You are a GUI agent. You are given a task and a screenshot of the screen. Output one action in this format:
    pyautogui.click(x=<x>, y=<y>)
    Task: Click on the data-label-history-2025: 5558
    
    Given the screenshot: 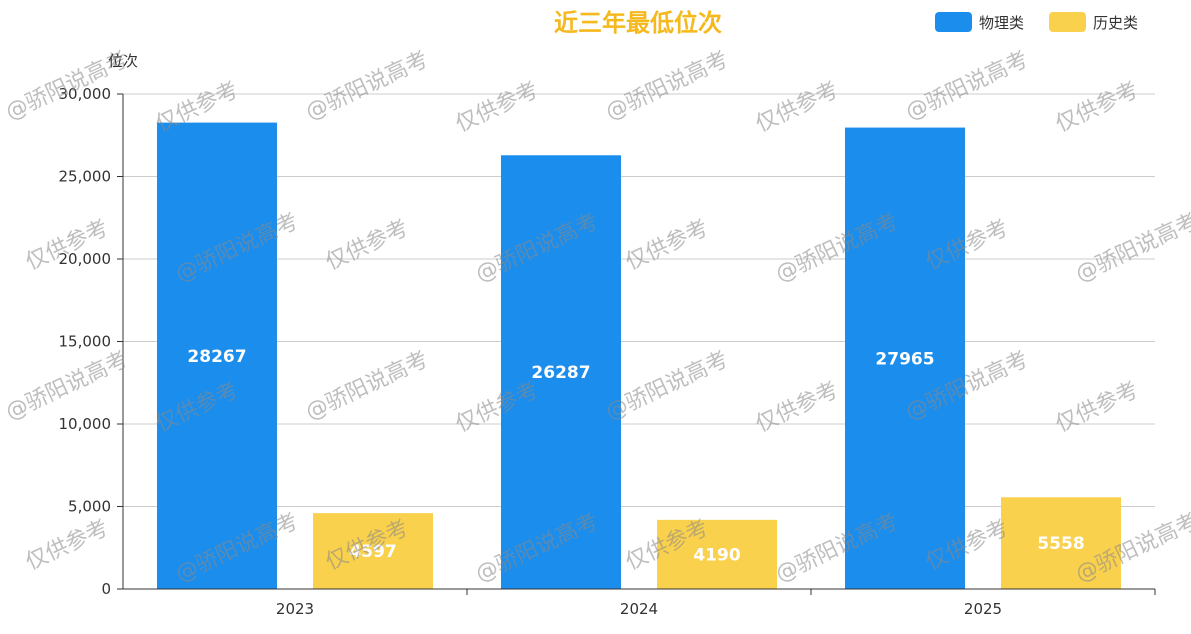 What is the action you would take?
    pyautogui.click(x=1060, y=544)
    